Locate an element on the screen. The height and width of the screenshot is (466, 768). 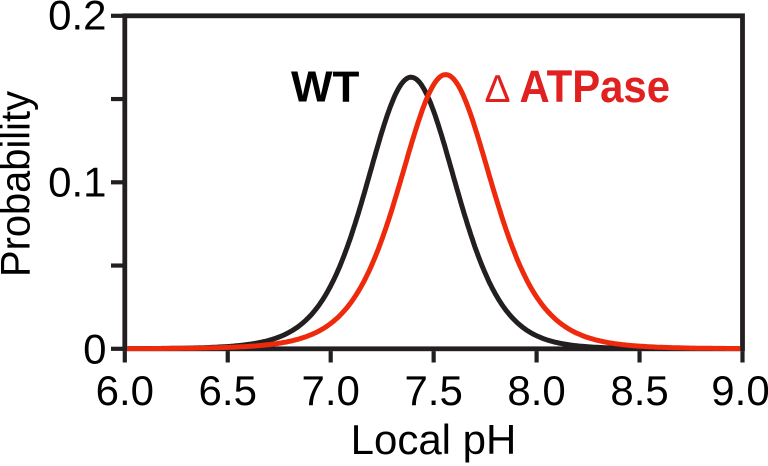
svg-text: 6.0 is located at coordinates (125, 390).